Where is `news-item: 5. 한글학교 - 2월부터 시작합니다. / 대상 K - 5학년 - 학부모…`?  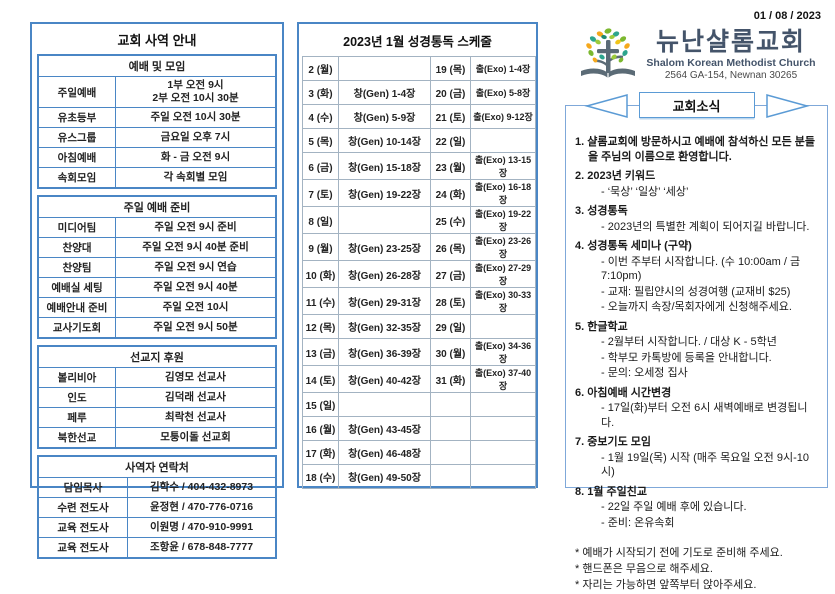 news-item: 5. 한글학교 - 2월부터 시작합니다. / 대상 K - 5학년 - 학부모… is located at coordinates (696, 350).